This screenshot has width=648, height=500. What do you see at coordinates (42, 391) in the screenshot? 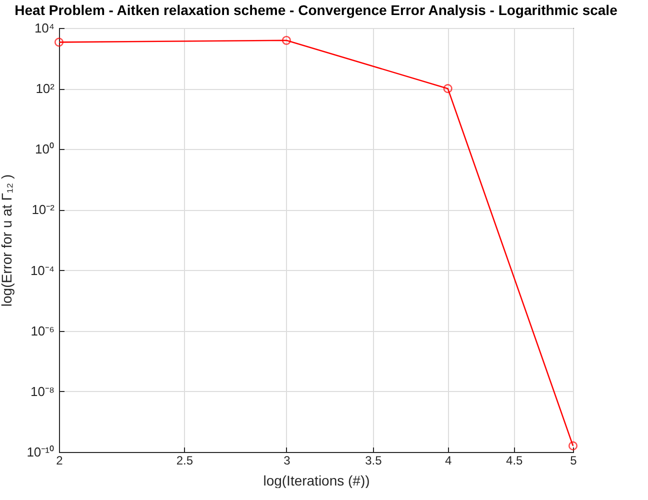
I see `y-tick-label: 10⁻⁸` at bounding box center [42, 391].